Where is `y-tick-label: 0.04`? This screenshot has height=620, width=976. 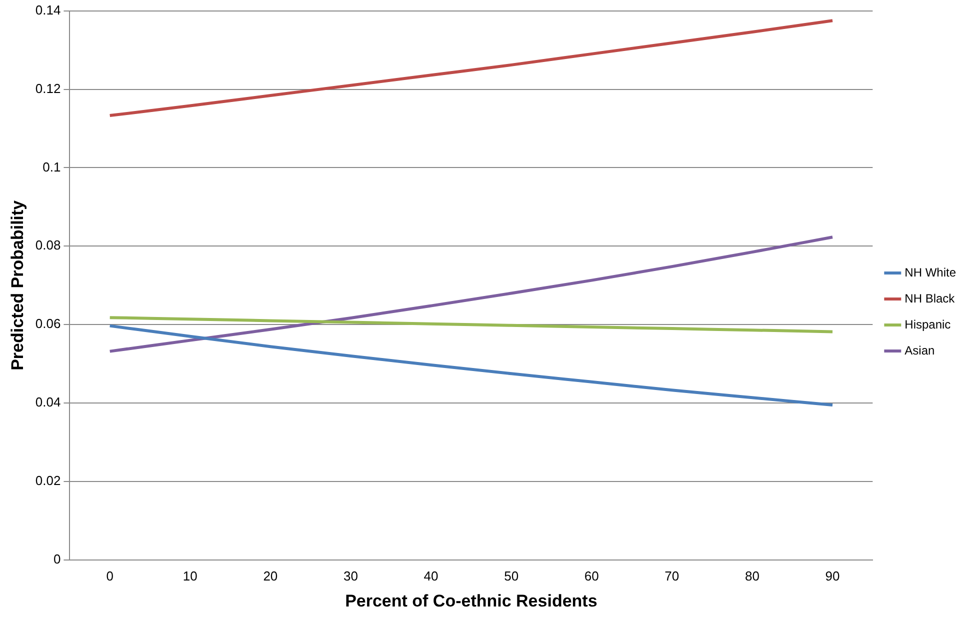 y-tick-label: 0.04 is located at coordinates (48, 402).